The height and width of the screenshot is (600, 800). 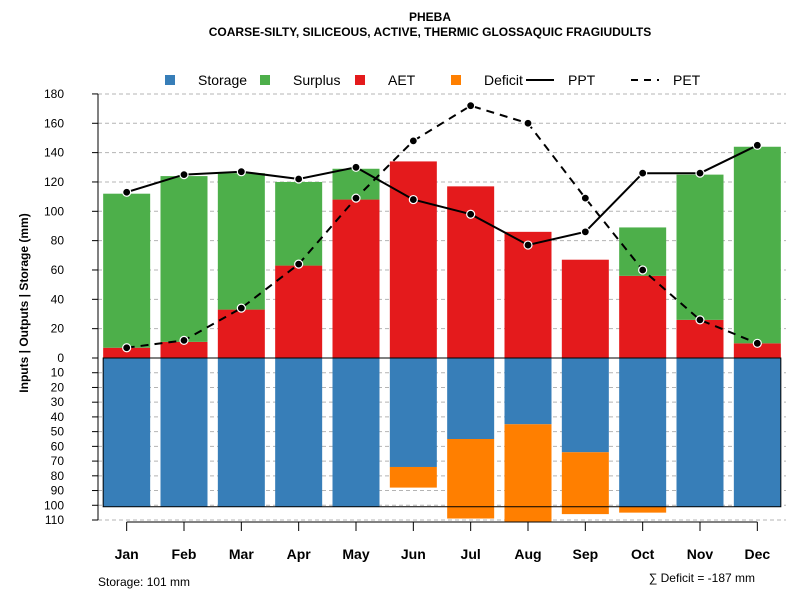 I want to click on x-tick-label: Jul, so click(x=471, y=554).